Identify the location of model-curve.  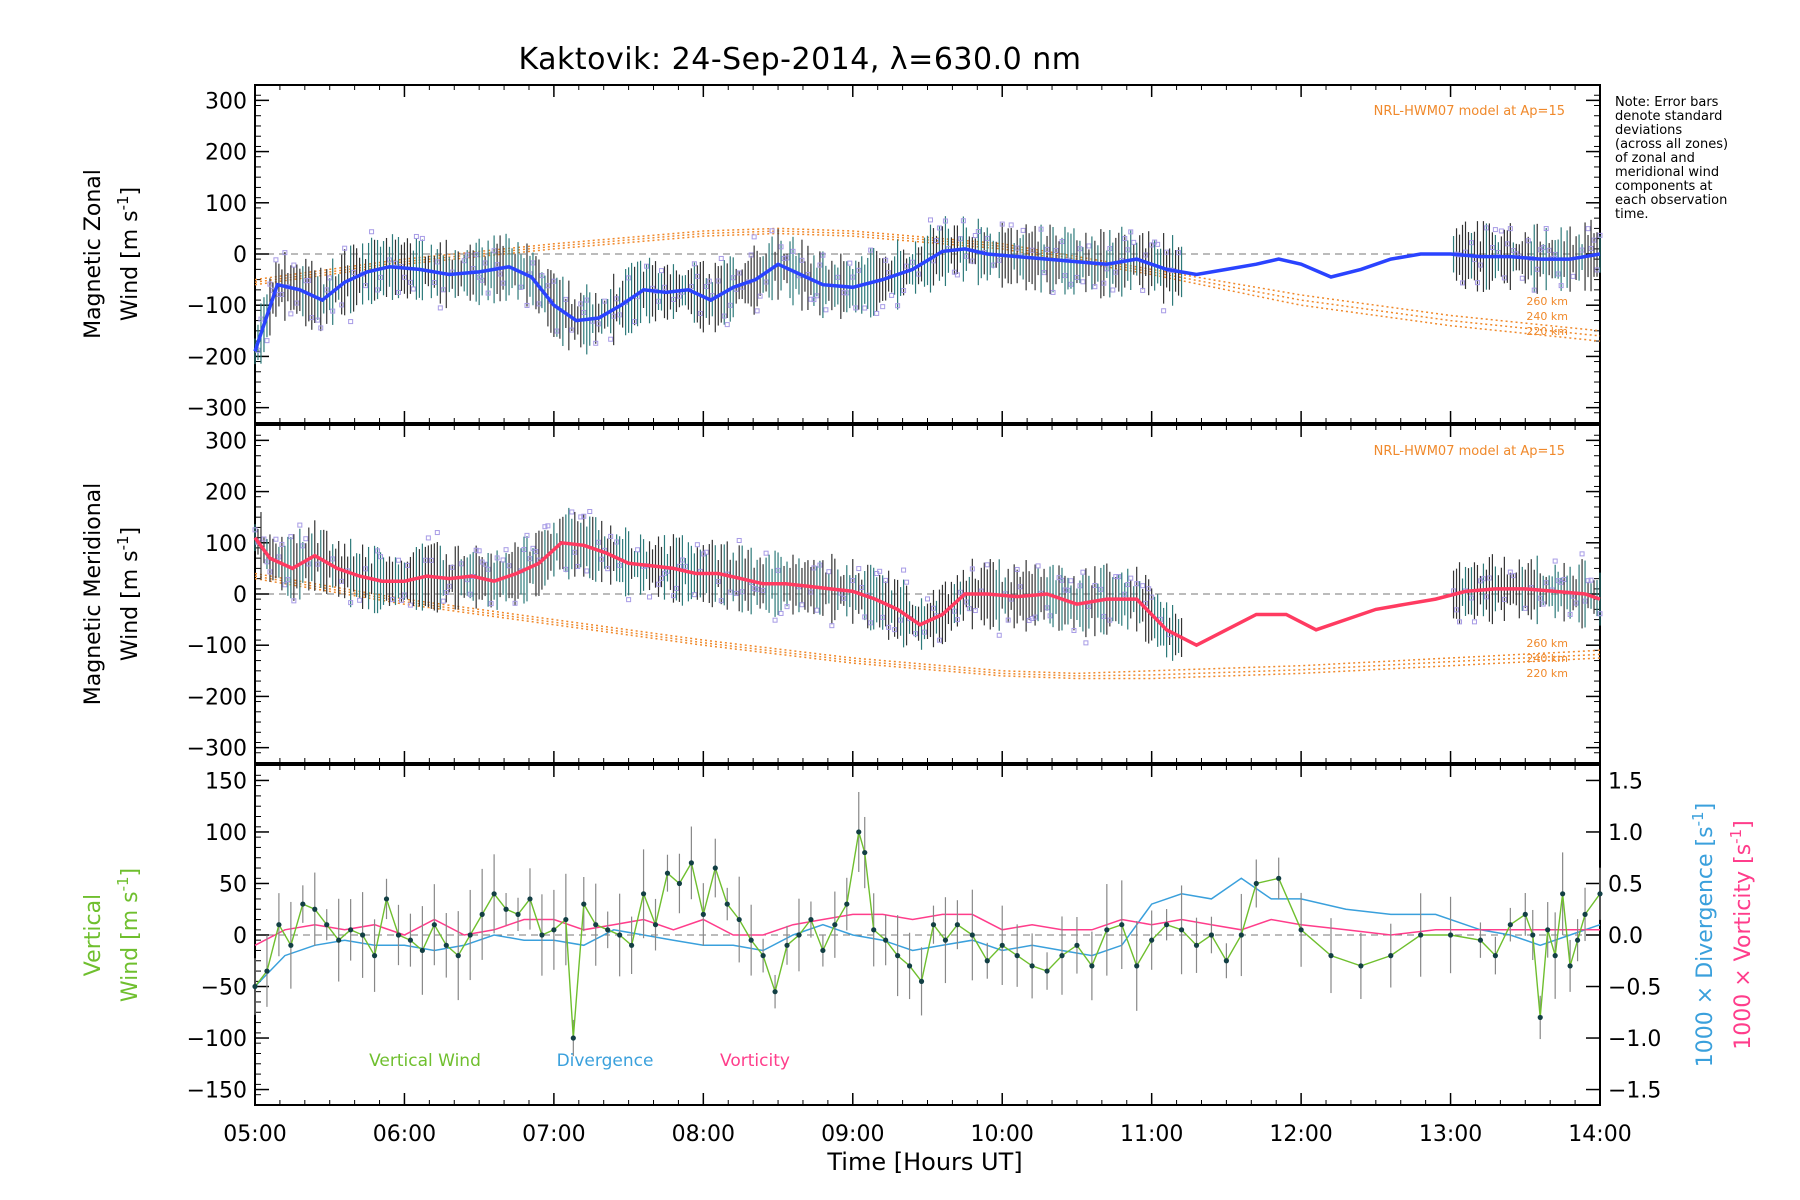
(927, 283).